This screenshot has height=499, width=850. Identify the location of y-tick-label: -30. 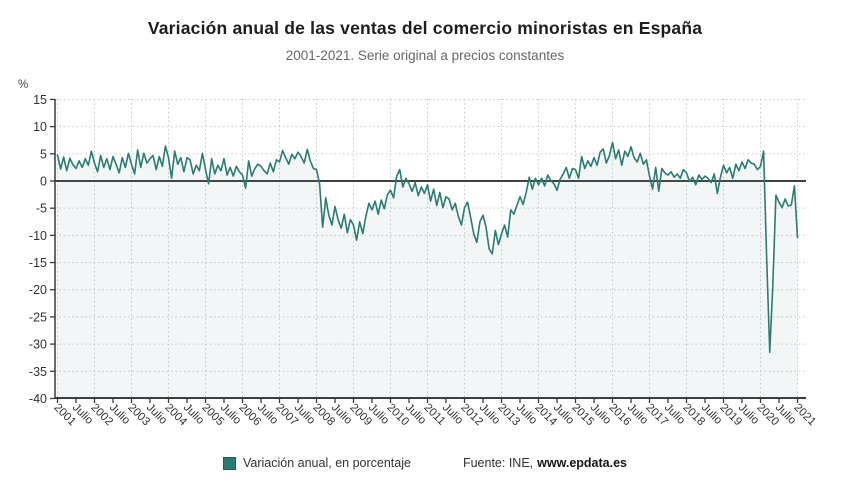
(38, 345).